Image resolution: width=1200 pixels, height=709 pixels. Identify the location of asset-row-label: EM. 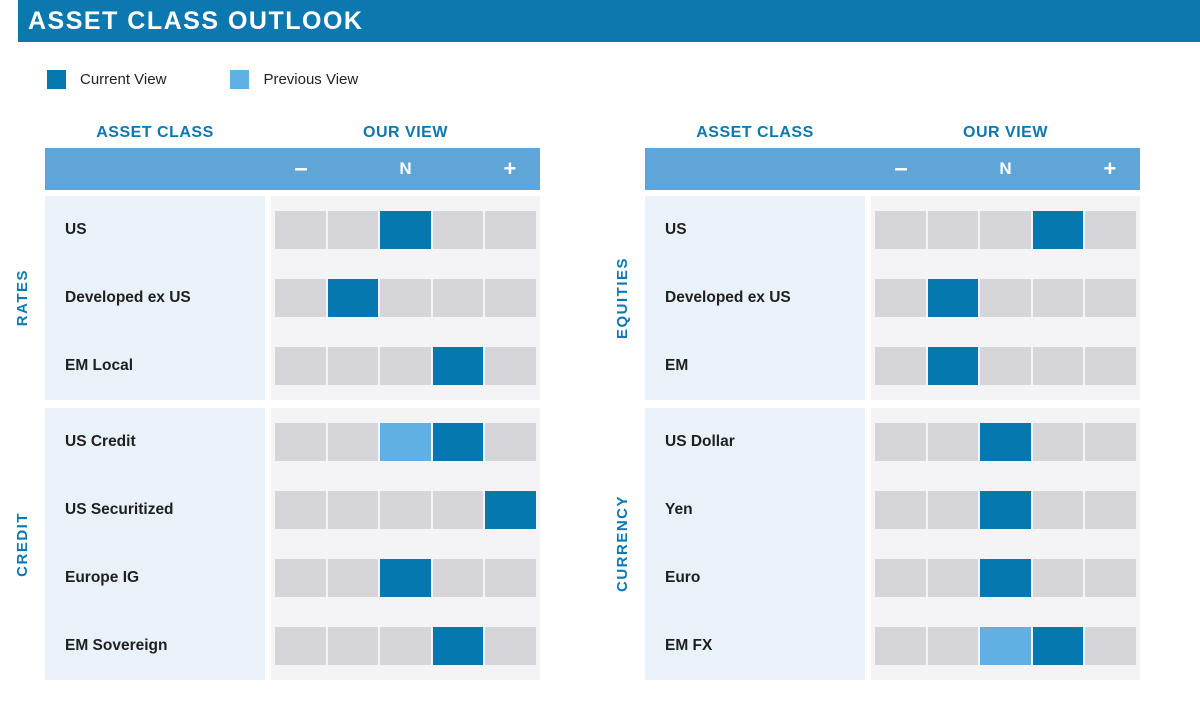
(677, 365).